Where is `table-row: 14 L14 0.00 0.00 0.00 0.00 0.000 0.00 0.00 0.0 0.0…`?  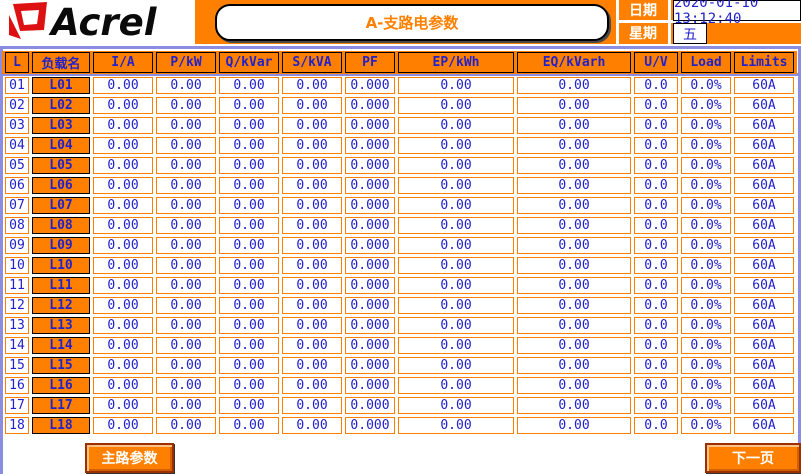 table-row: 14 L14 0.00 0.00 0.00 0.00 0.000 0.00 0.00 0.0 0.0… is located at coordinates (399, 345).